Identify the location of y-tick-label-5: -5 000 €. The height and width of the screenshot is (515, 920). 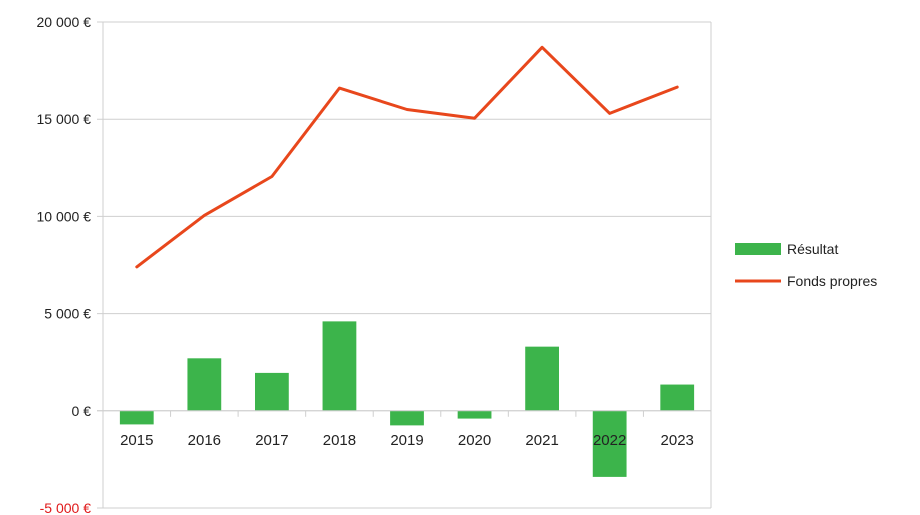
(66, 507).